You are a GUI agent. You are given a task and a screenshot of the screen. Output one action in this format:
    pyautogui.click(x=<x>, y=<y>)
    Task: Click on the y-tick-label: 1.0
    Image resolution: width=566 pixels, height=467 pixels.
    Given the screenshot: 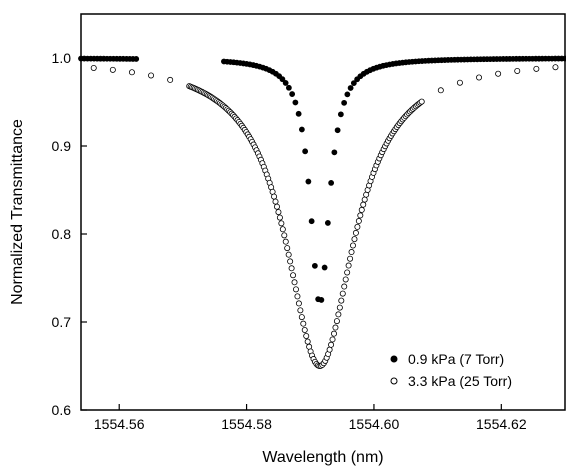 What is the action you would take?
    pyautogui.click(x=62, y=58)
    